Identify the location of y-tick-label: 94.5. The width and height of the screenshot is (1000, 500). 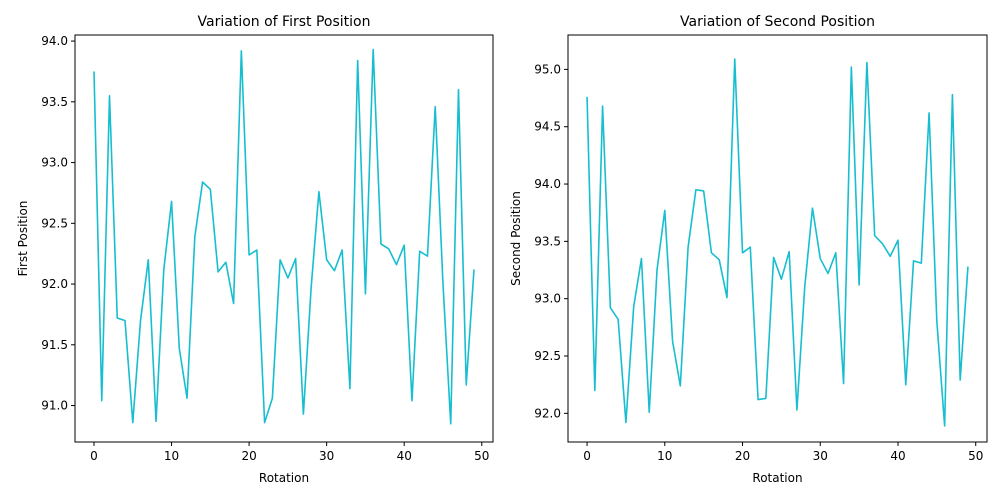
(547, 127).